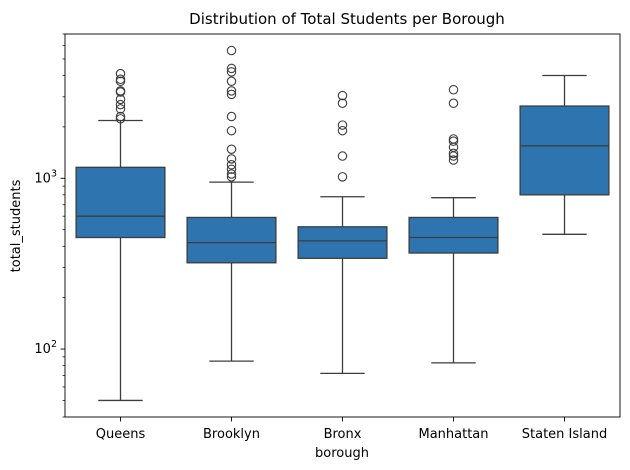 The image size is (630, 470). What do you see at coordinates (231, 434) in the screenshot?
I see `x-tick-label: Brooklyn` at bounding box center [231, 434].